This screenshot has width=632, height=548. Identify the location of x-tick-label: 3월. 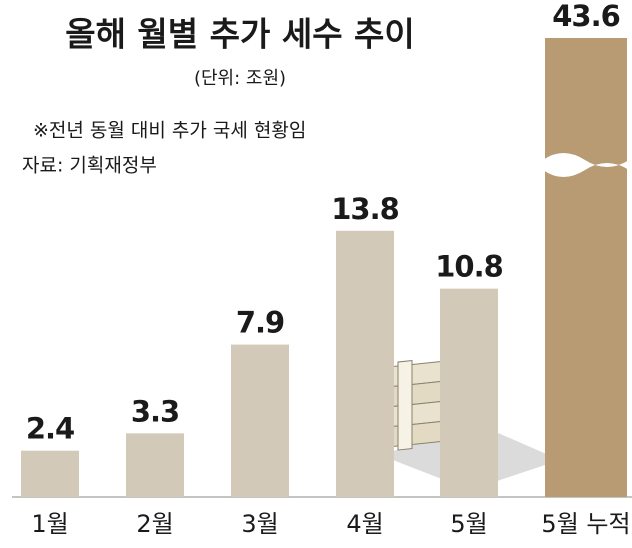
(259, 524).